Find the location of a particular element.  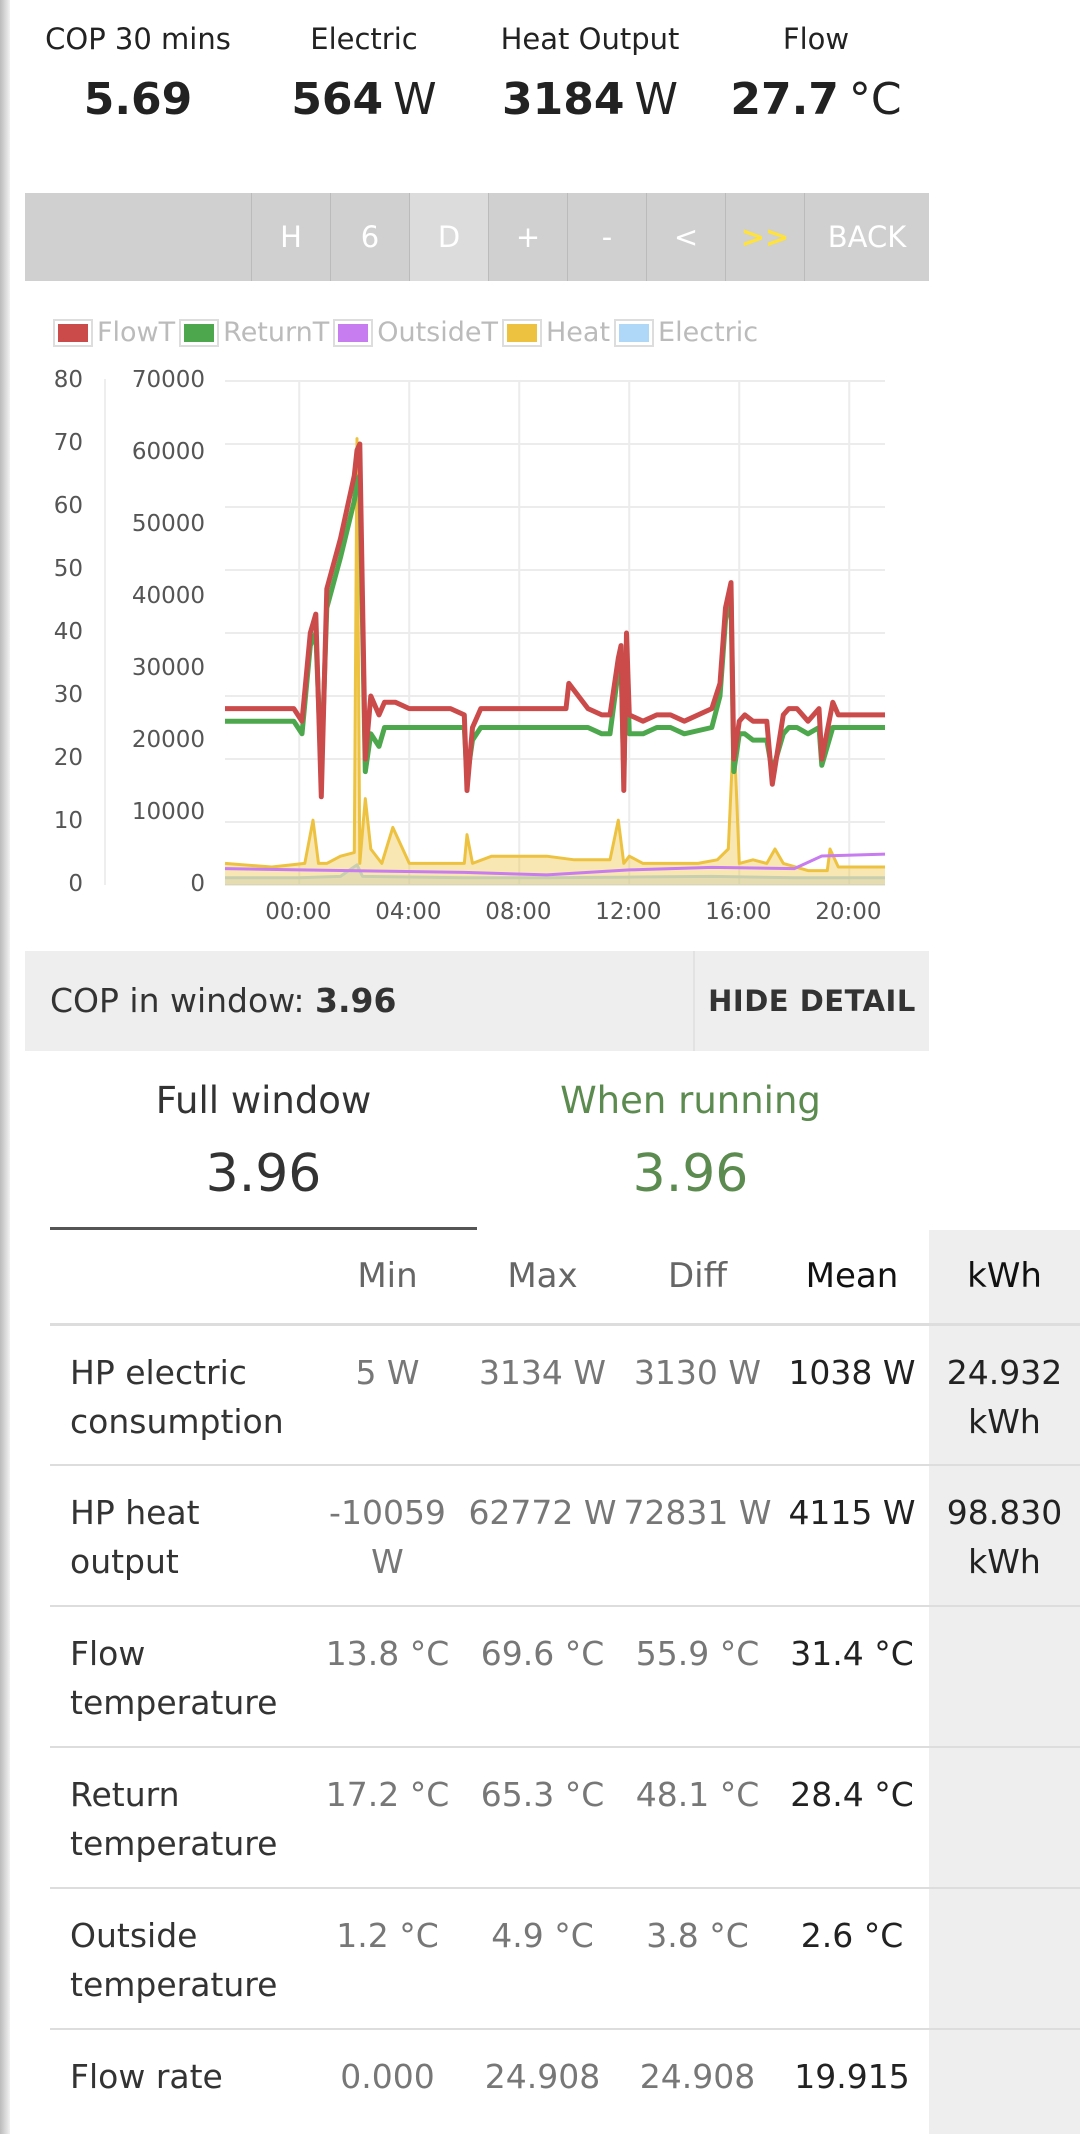

col-header-diff: Diff is located at coordinates (697, 1278).